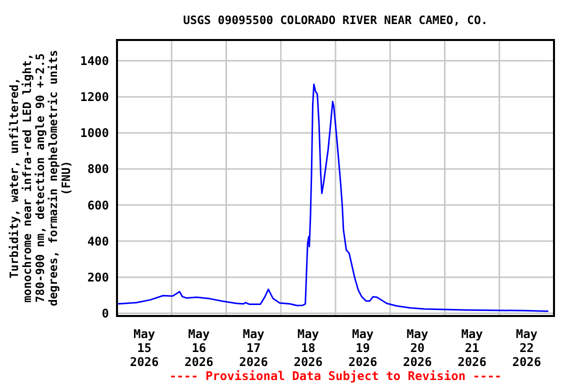 Image resolution: width=576 pixels, height=384 pixels. I want to click on x-tick-label: May 15 2026, so click(144, 348).